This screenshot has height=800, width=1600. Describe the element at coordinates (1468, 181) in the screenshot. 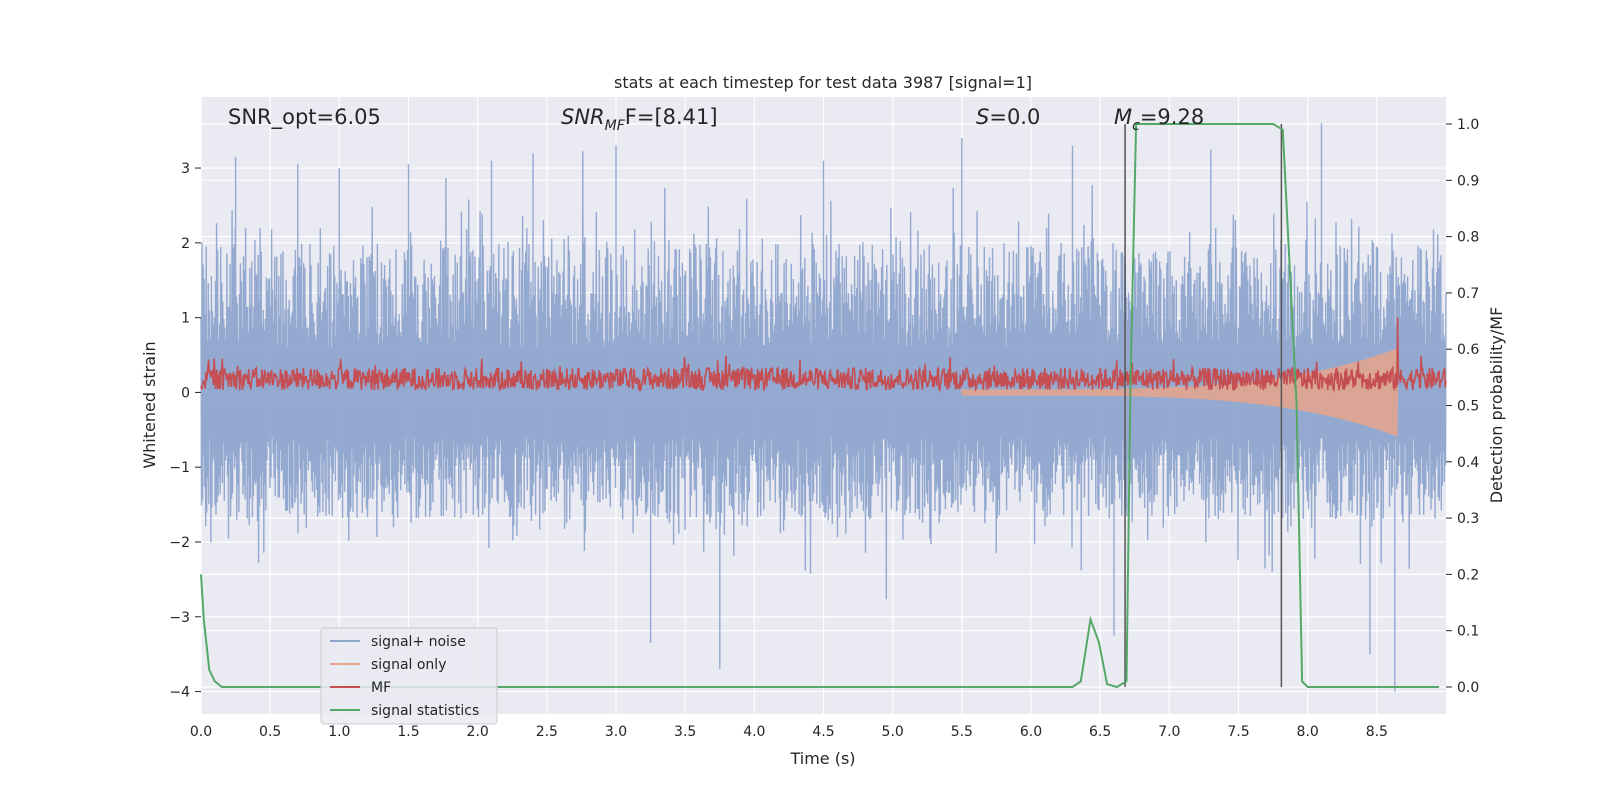

I see `y2-tick-label: 0.9` at that location.